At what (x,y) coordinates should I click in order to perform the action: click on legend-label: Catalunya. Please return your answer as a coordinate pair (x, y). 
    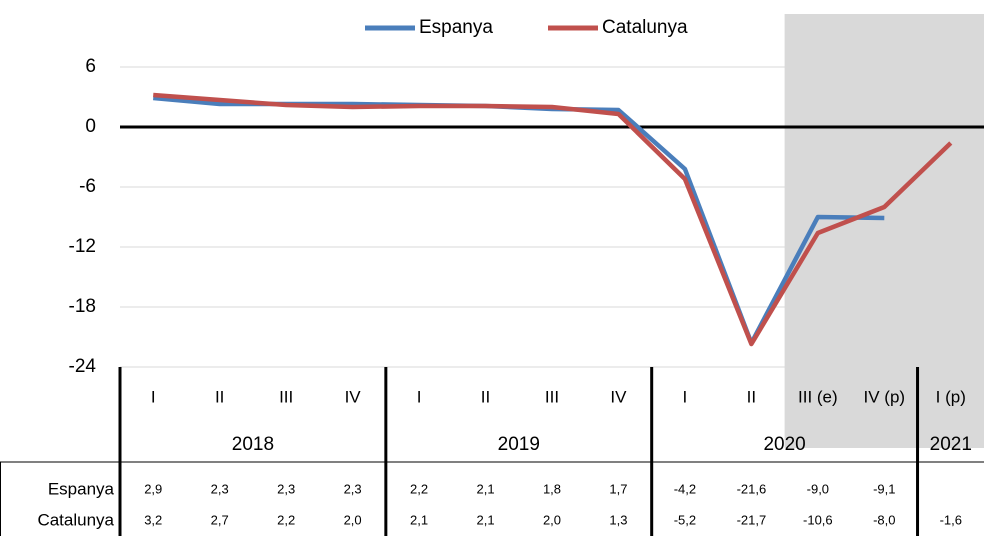
    Looking at the image, I should click on (645, 27).